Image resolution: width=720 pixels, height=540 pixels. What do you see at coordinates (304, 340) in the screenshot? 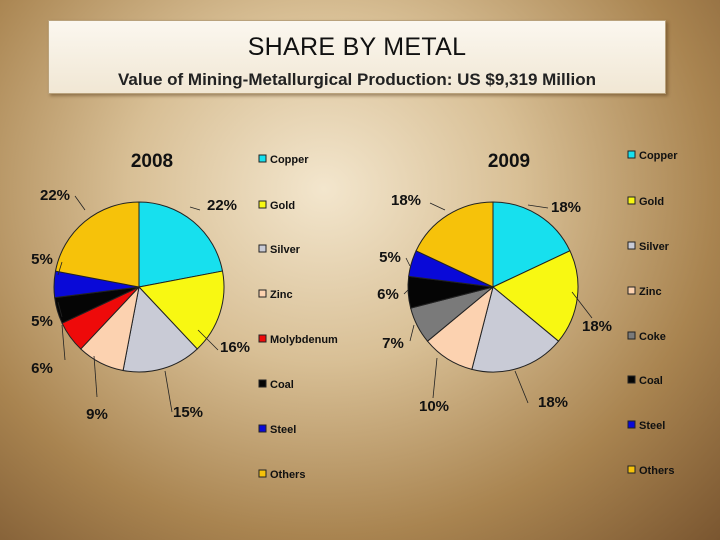
I see `legend-label-molybdenum: Molybdenum` at bounding box center [304, 340].